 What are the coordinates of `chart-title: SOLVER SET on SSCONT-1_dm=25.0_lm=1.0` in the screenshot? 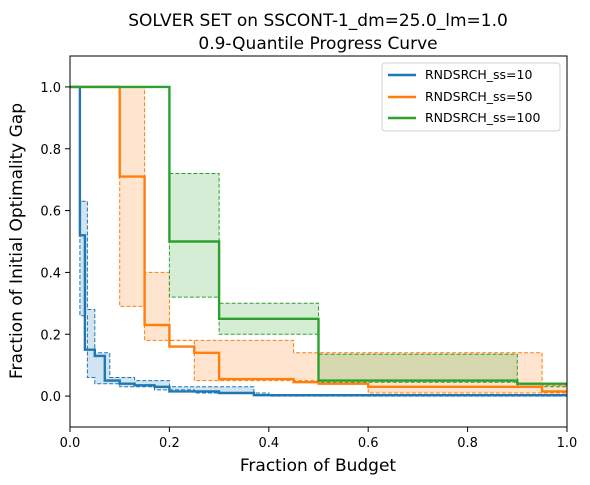 It's located at (318, 21).